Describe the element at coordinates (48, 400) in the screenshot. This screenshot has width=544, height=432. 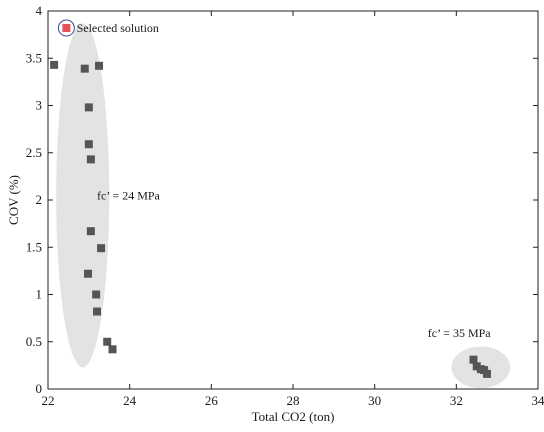
I see `x-tick-label: 22` at that location.